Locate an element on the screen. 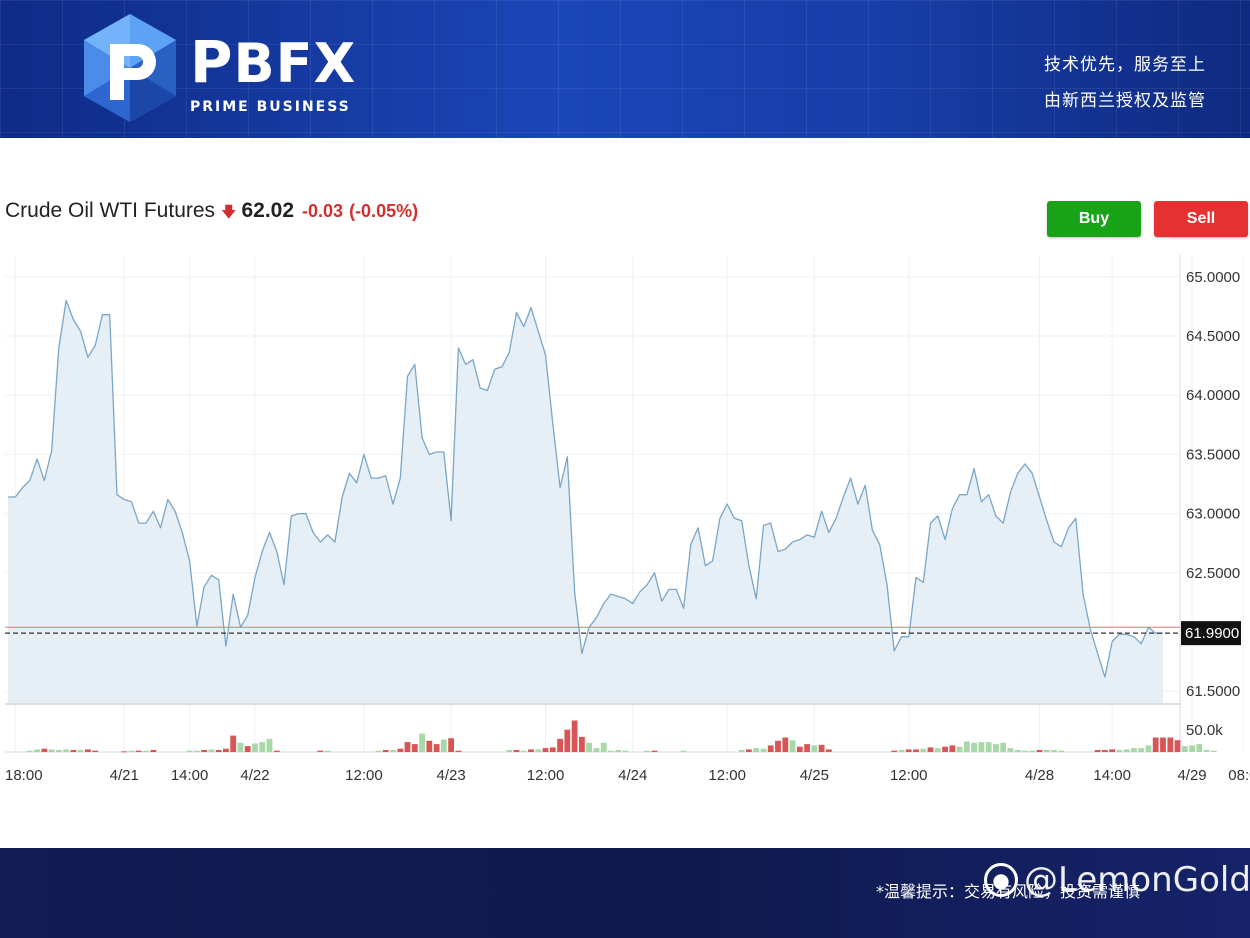 The image size is (1250, 938). buy-button: Buy is located at coordinates (1094, 219).